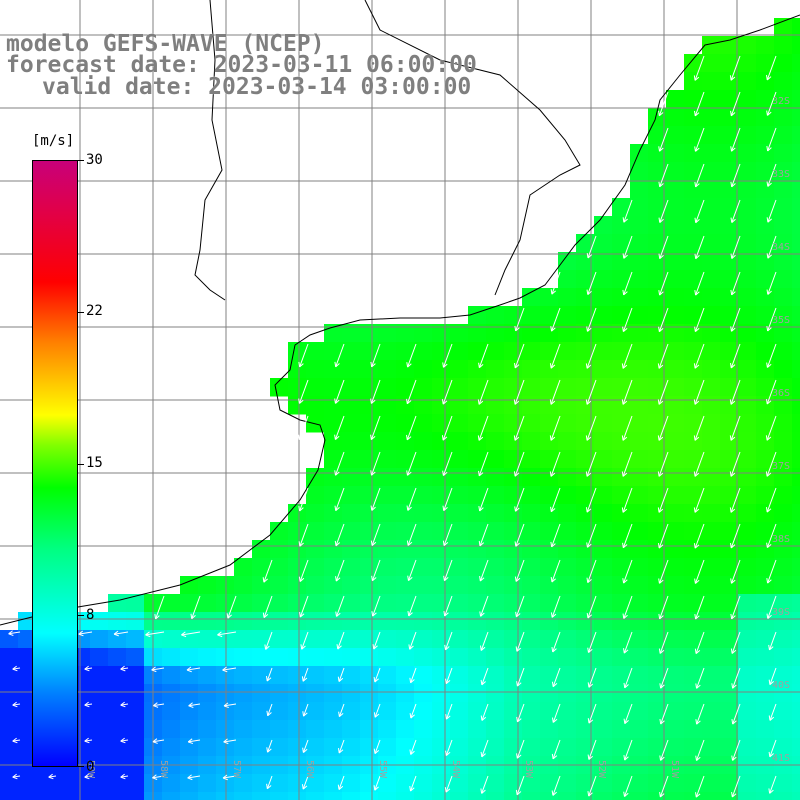 This screenshot has width=800, height=800. Describe the element at coordinates (781, 393) in the screenshot. I see `latitude-label: 36S` at that location.